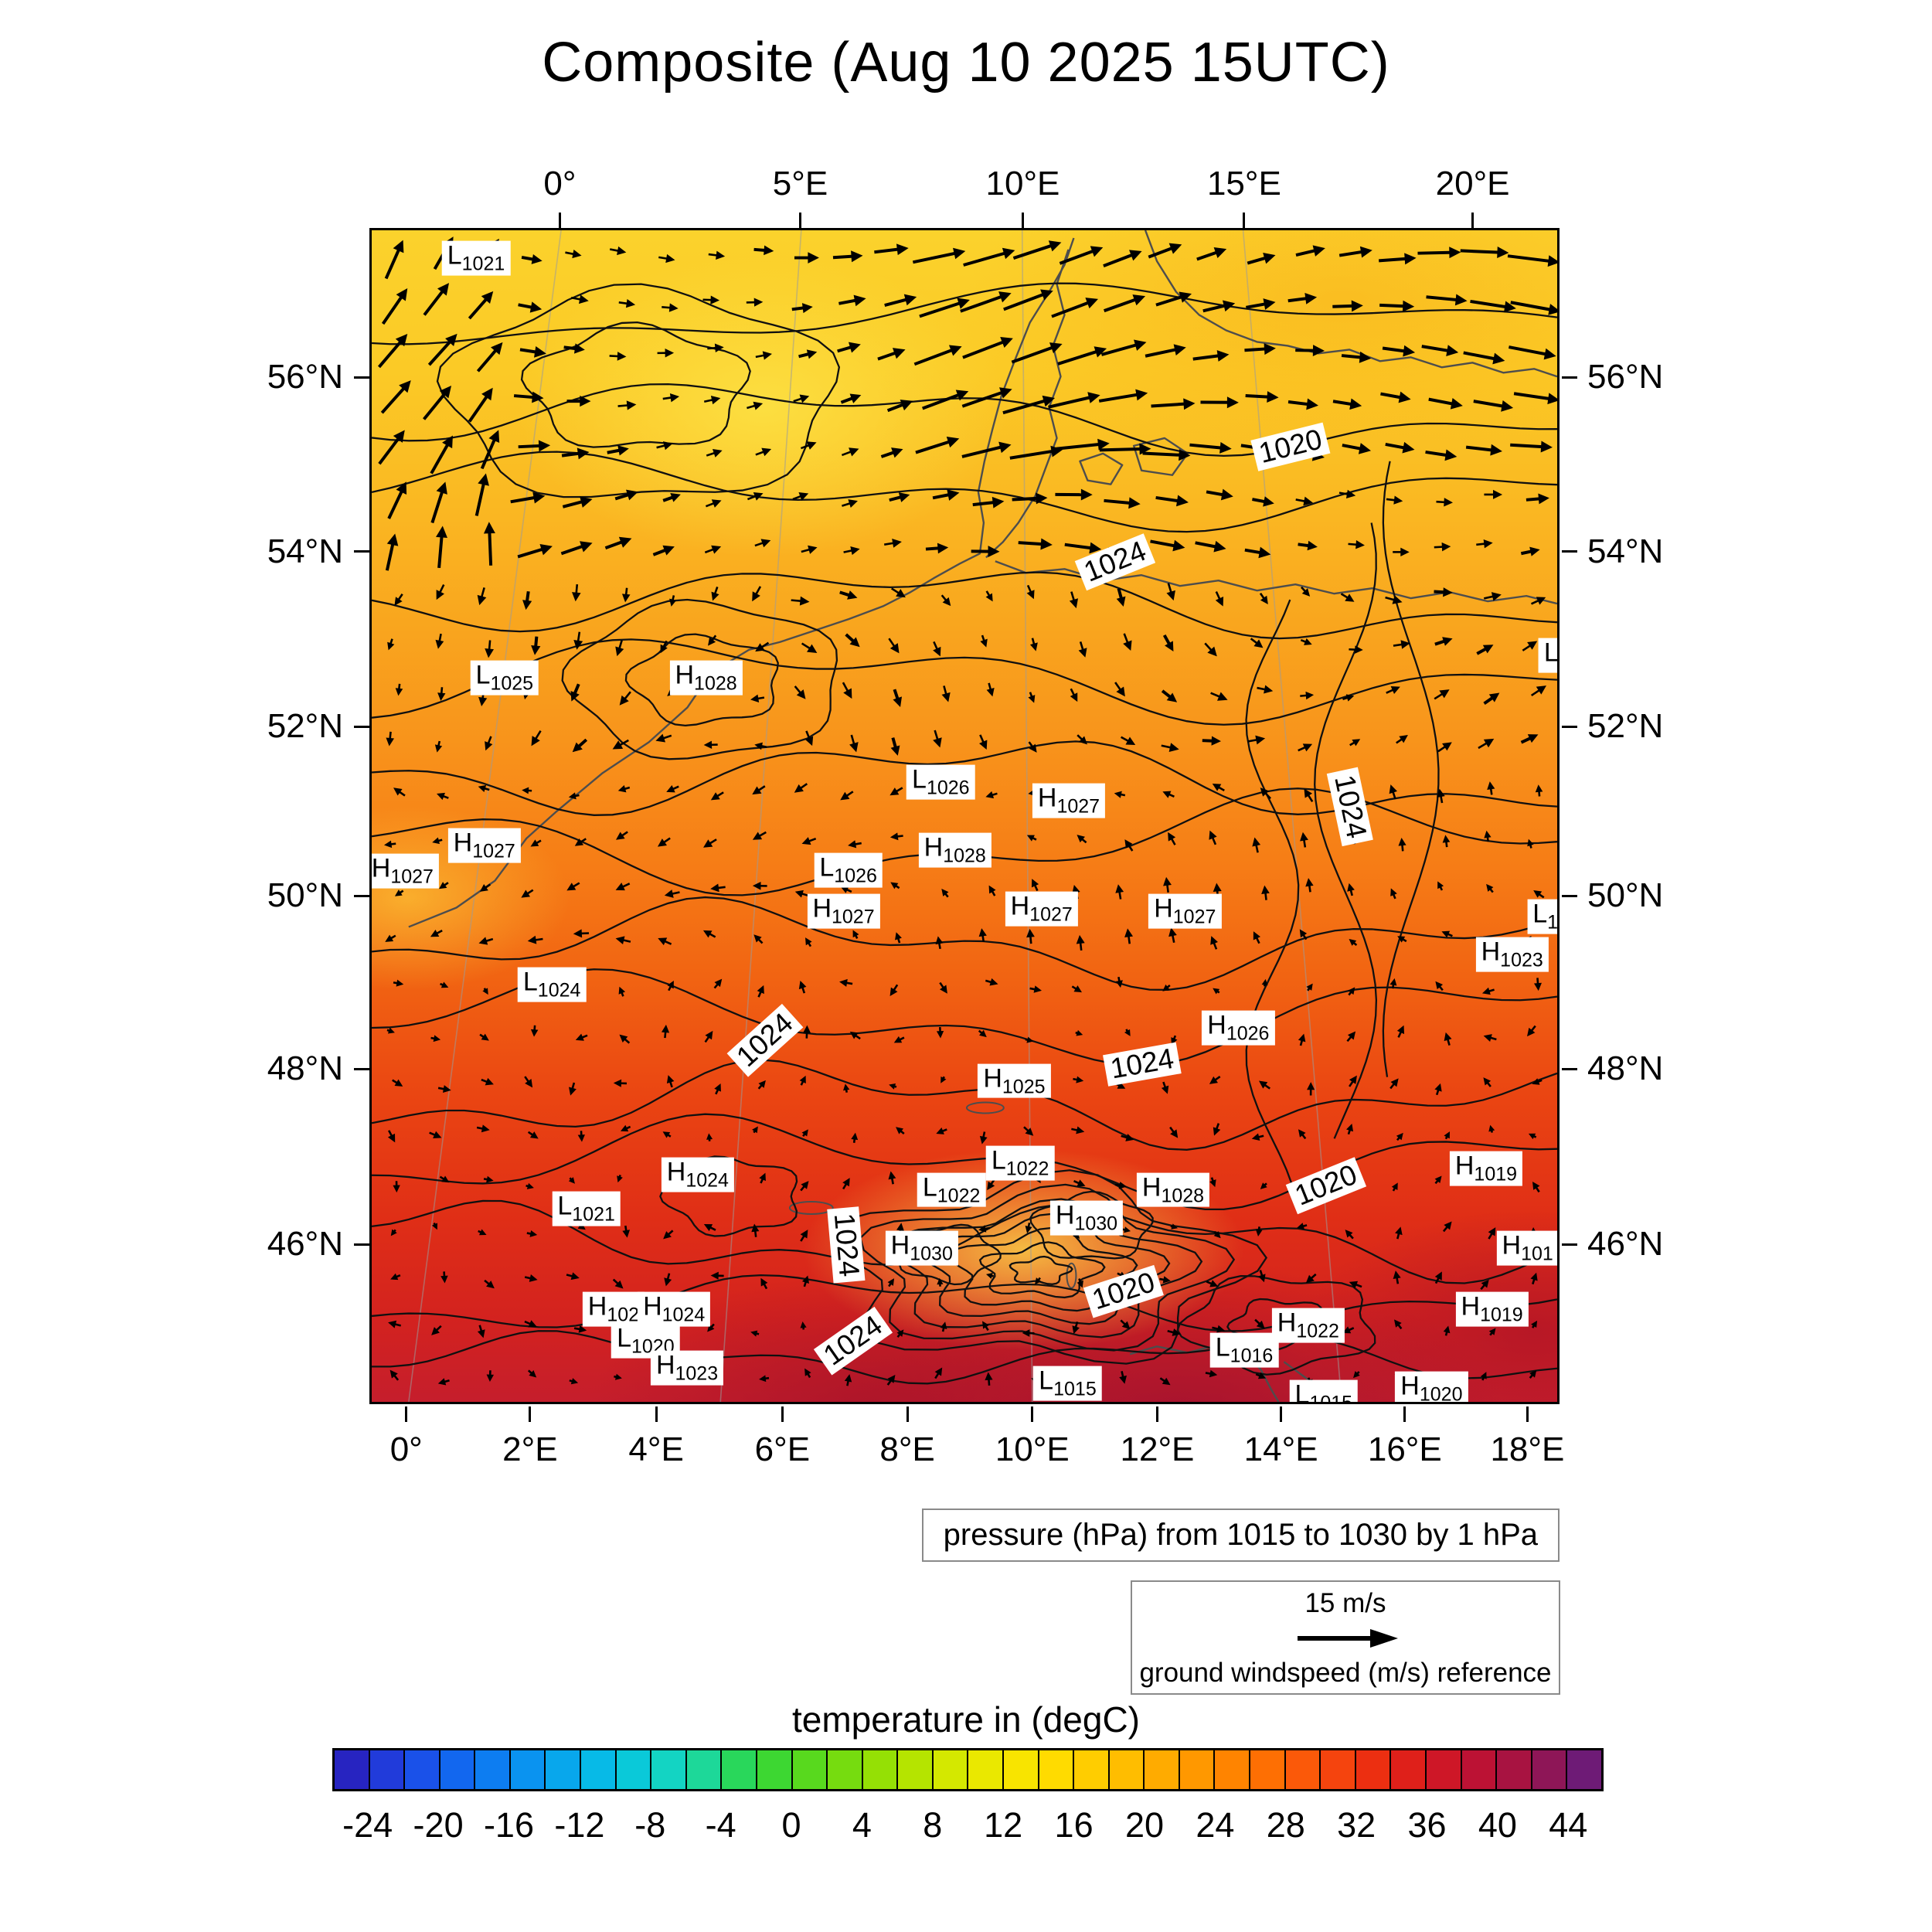  What do you see at coordinates (305, 1069) in the screenshot?
I see `axis-tick-label: 48°N` at bounding box center [305, 1069].